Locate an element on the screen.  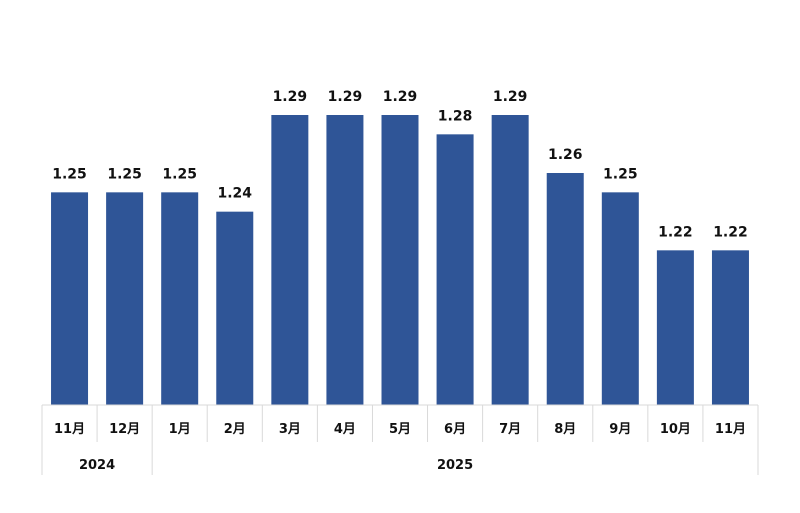
year-labels-group: 2024 2025 is located at coordinates (276, 465).